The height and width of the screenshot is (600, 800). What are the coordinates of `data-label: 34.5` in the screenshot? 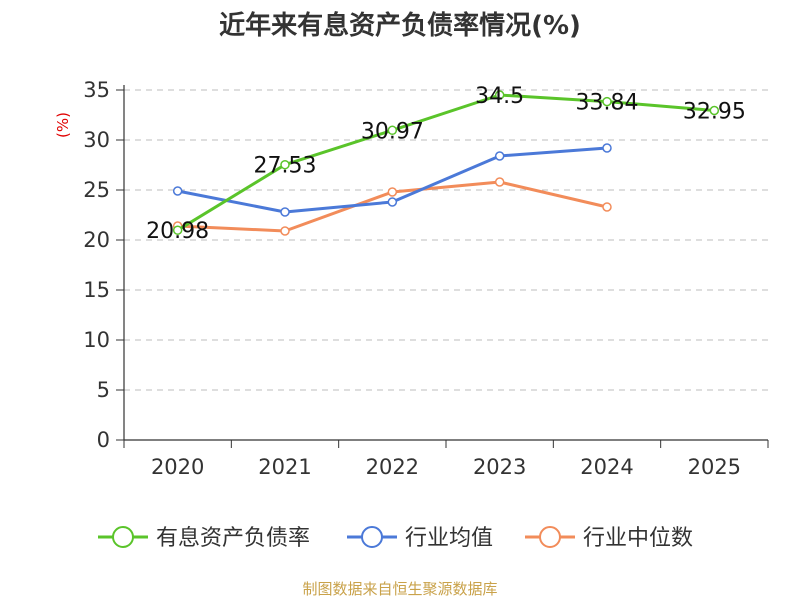 It's located at (499, 96).